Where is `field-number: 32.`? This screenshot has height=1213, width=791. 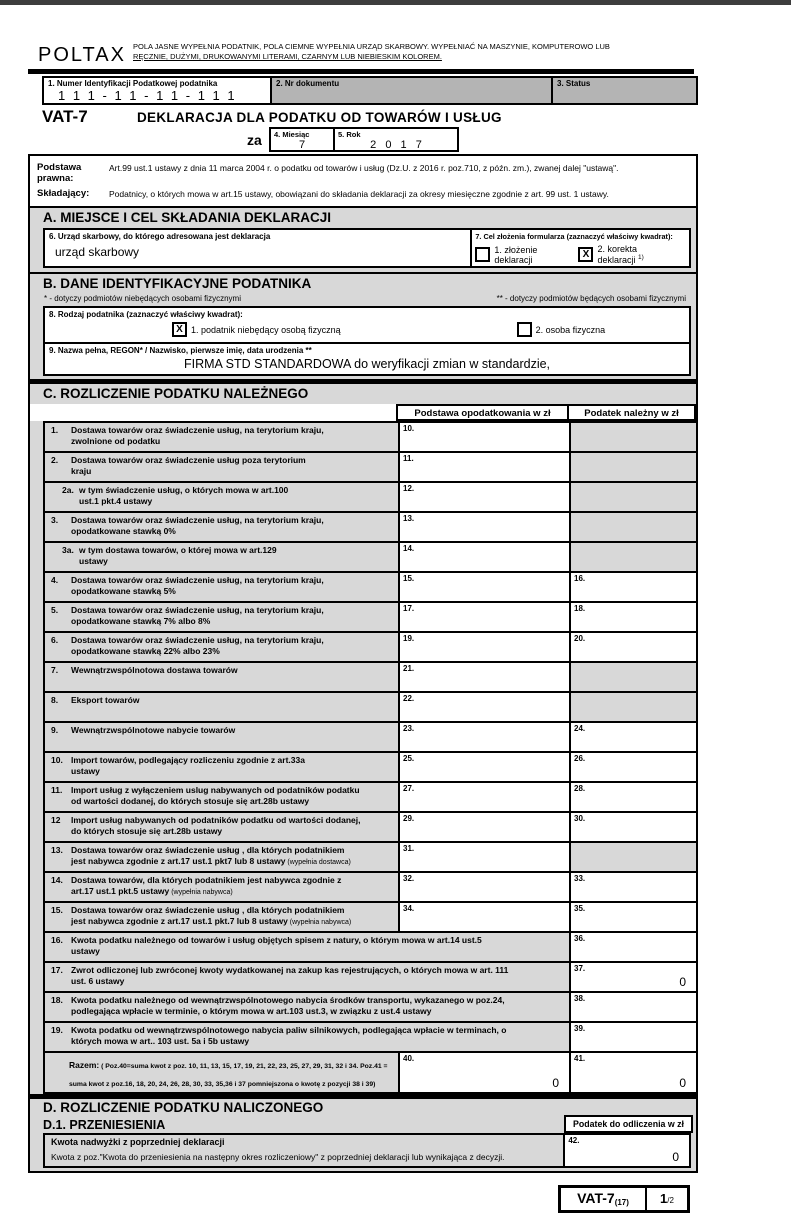 field-number: 32. is located at coordinates (409, 878).